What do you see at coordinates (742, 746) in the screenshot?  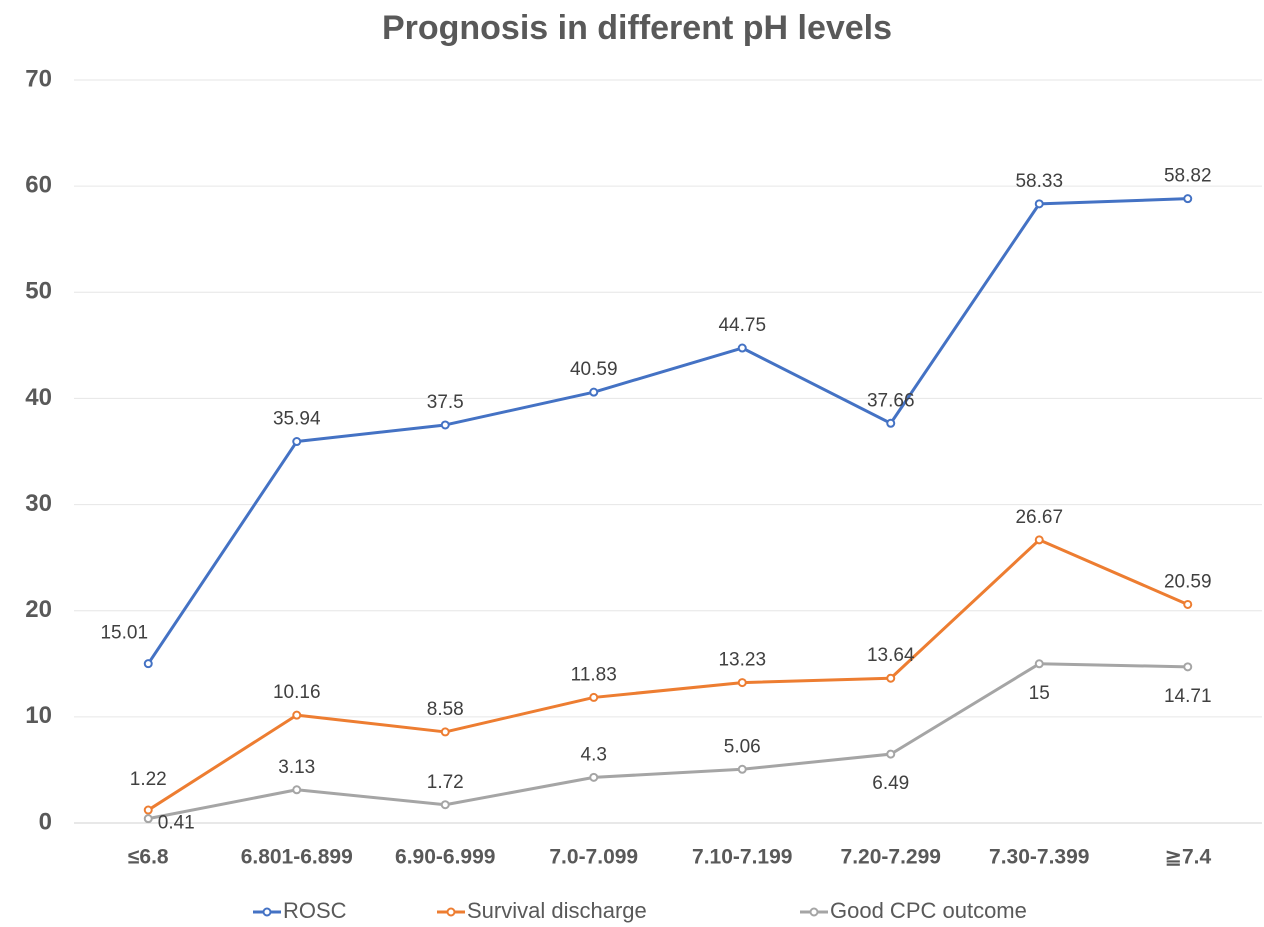 I see `data-label: 5.06` at bounding box center [742, 746].